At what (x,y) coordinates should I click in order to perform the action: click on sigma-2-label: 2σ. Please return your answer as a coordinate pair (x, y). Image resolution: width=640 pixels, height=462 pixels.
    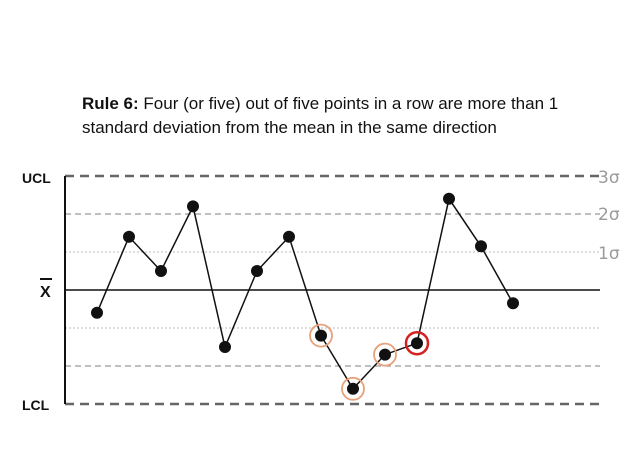
    Looking at the image, I should click on (609, 215).